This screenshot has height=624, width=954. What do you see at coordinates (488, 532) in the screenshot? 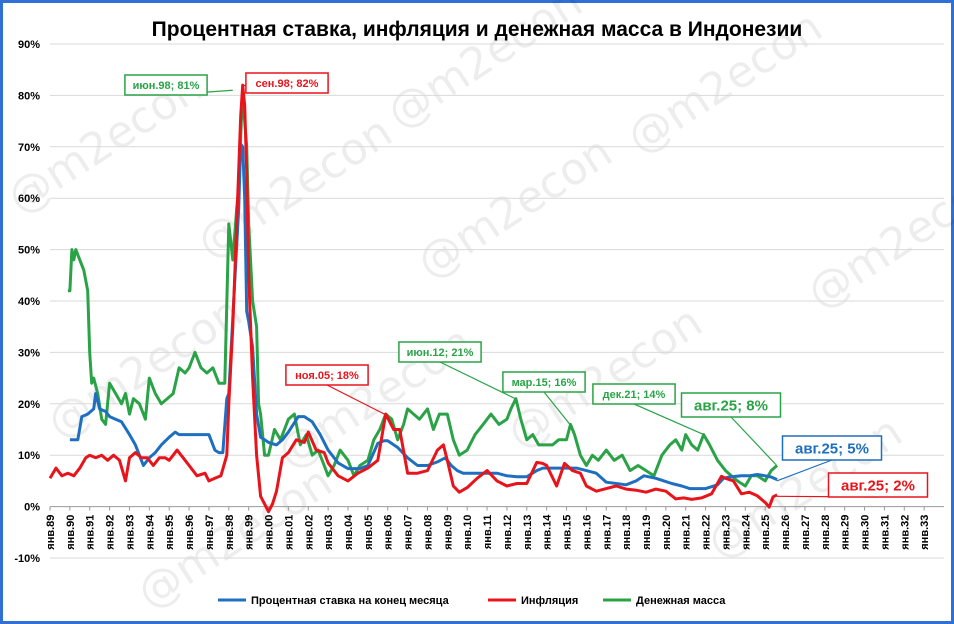
I see `x-tick-label: янв.11` at bounding box center [488, 532].